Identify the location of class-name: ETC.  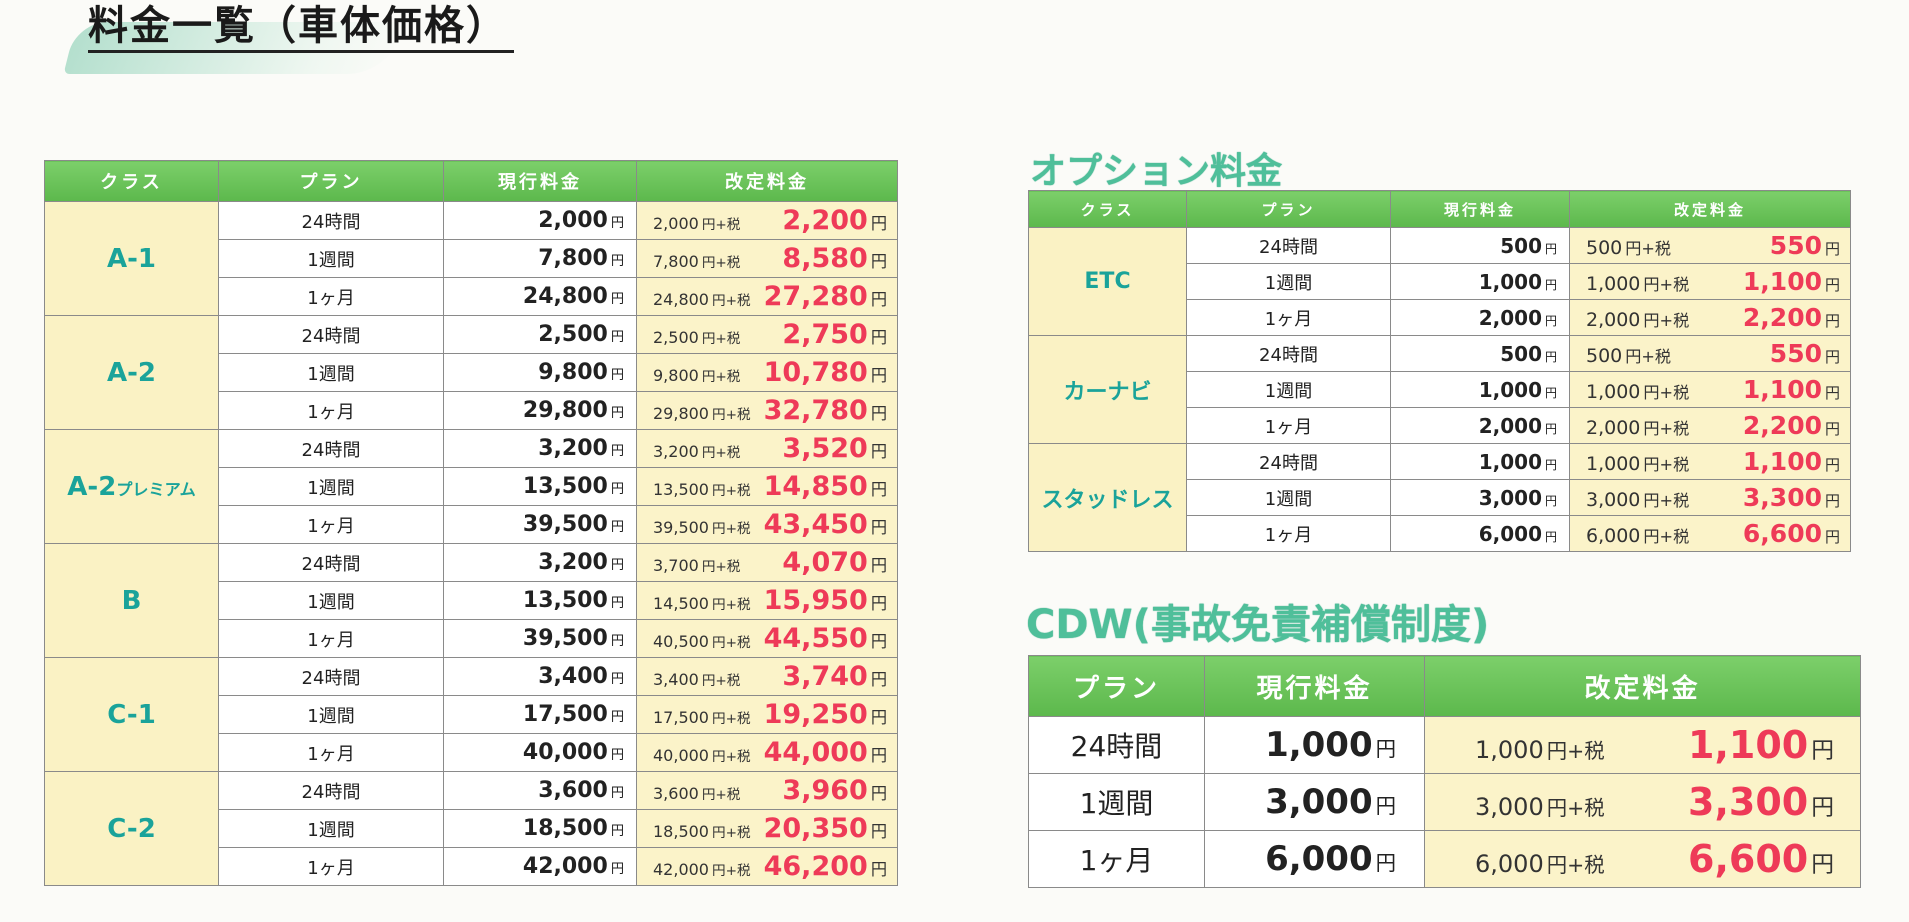
(1107, 281).